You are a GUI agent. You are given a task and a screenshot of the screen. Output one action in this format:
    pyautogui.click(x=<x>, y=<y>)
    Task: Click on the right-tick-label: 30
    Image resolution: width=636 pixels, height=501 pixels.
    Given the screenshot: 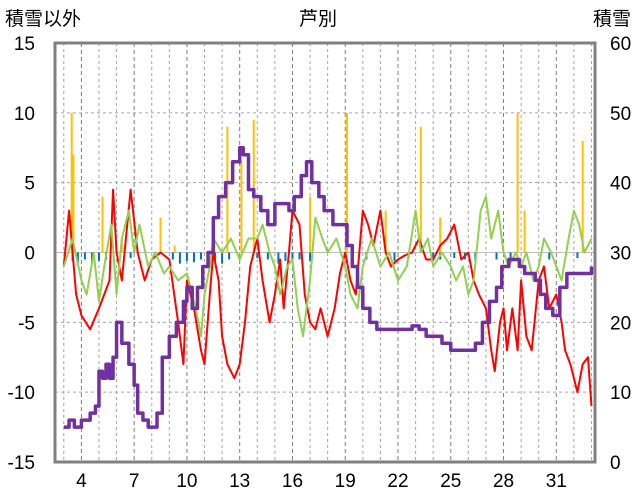 What is the action you would take?
    pyautogui.click(x=620, y=254)
    